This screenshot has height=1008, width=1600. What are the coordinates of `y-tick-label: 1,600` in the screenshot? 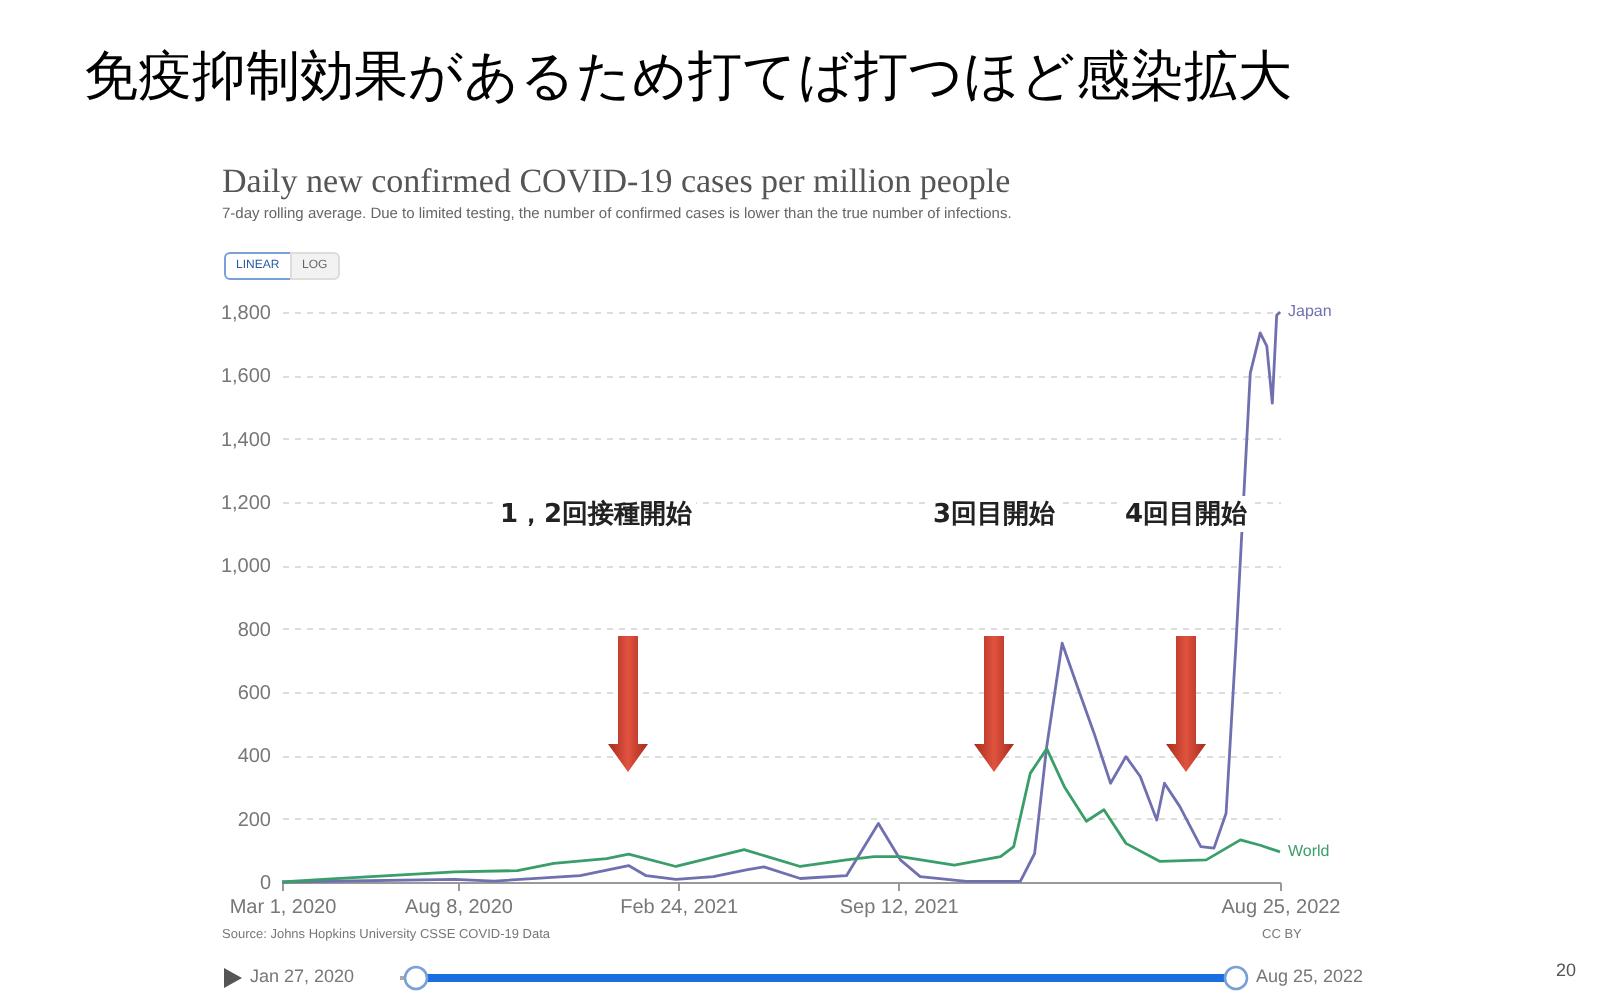 It's located at (246, 377).